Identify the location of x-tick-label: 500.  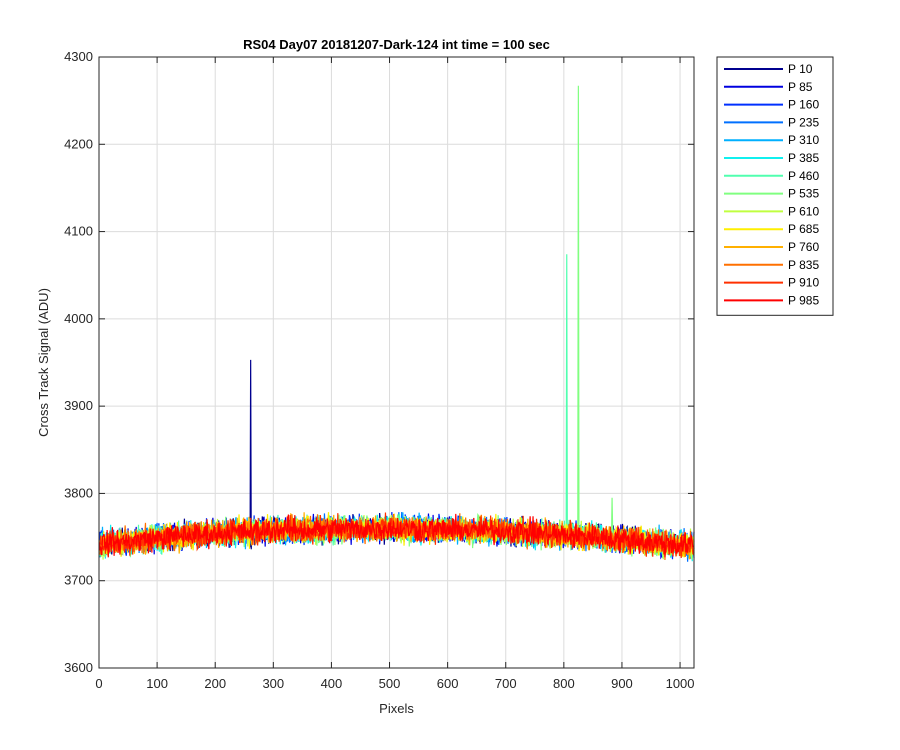
(390, 683).